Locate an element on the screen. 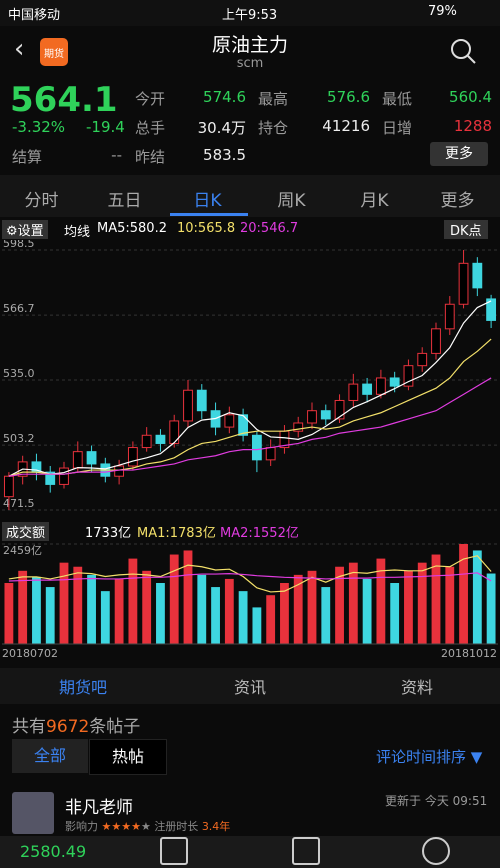 The width and height of the screenshot is (500, 868). volume-total: 1733亿 is located at coordinates (108, 533).